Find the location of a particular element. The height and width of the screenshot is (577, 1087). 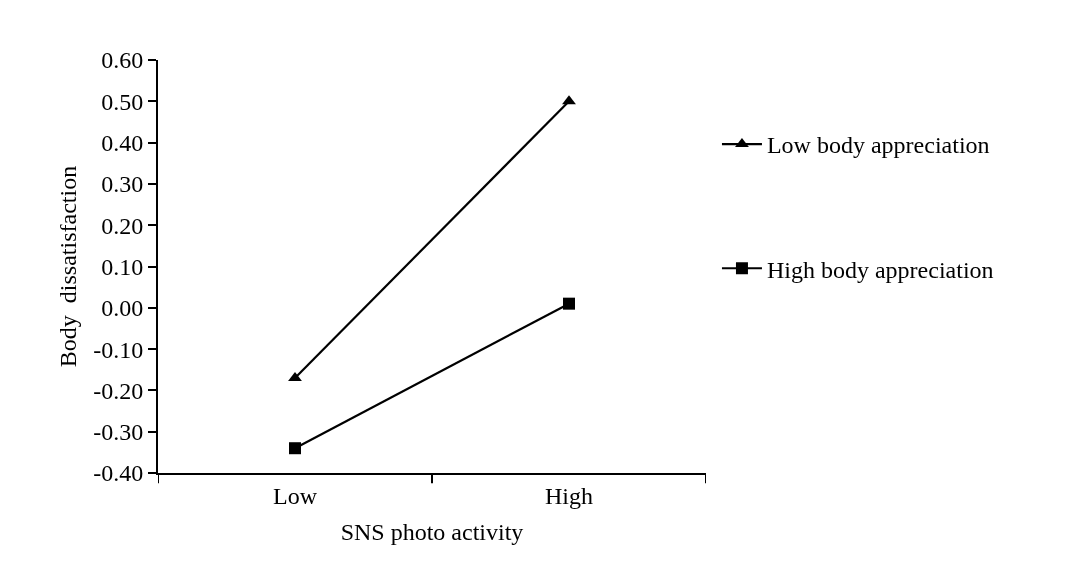

y-tick-label: -0.20 is located at coordinates (118, 390).